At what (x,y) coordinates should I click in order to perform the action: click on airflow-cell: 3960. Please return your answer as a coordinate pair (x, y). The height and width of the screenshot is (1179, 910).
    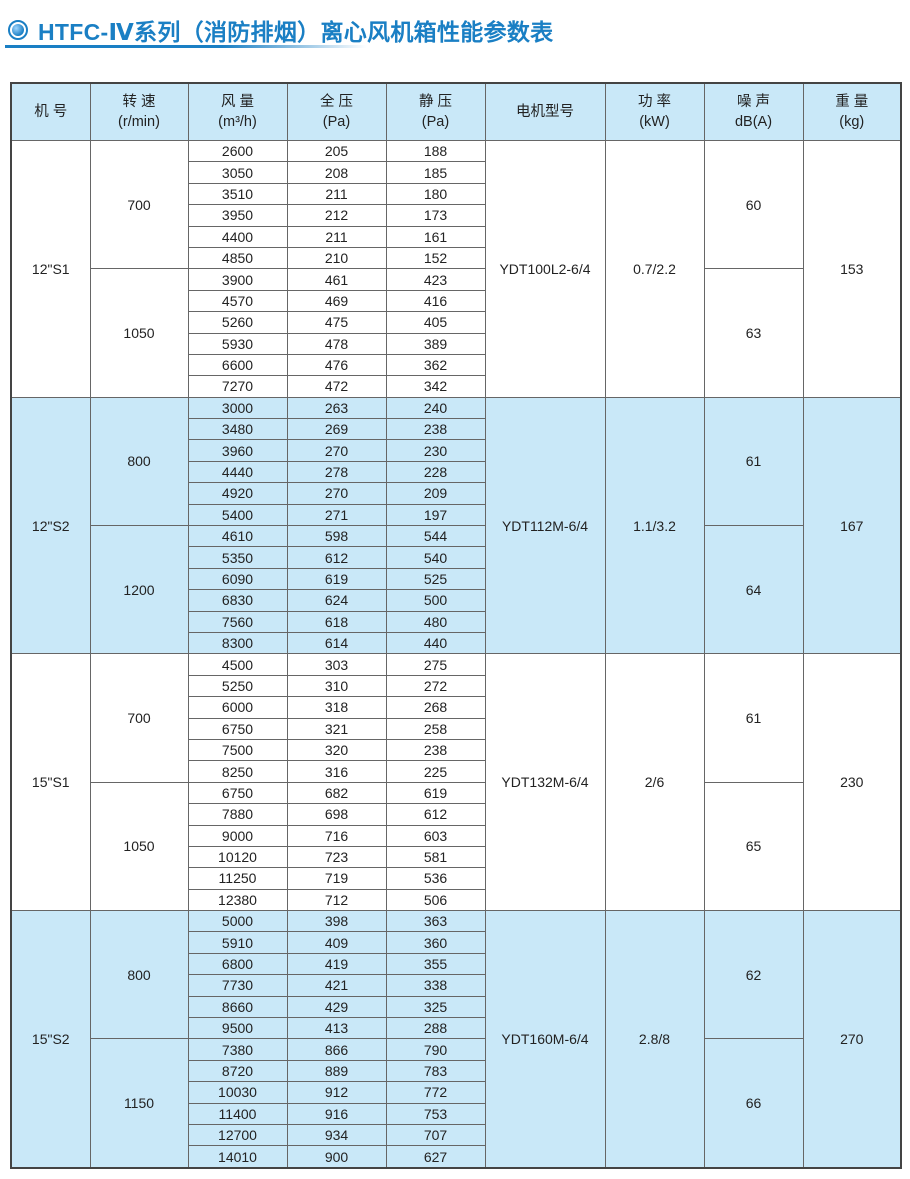
    Looking at the image, I should click on (237, 450).